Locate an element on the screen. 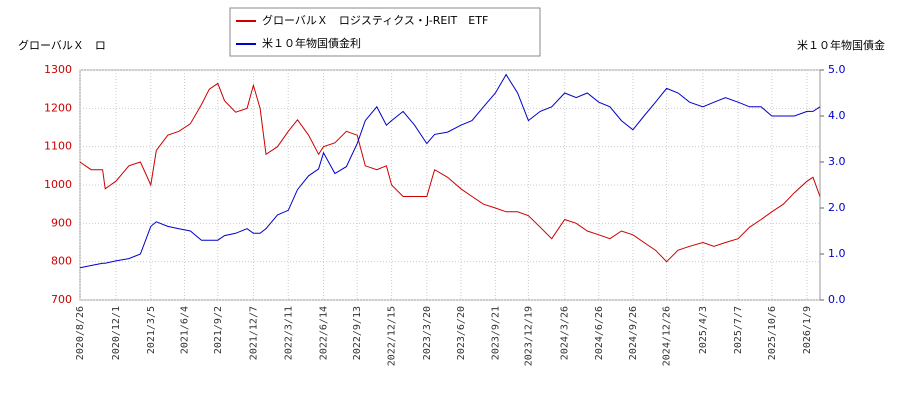 The width and height of the screenshot is (900, 404). legend-label: グローバルＸ ロジスティクス・J-REIT ETF is located at coordinates (375, 20).